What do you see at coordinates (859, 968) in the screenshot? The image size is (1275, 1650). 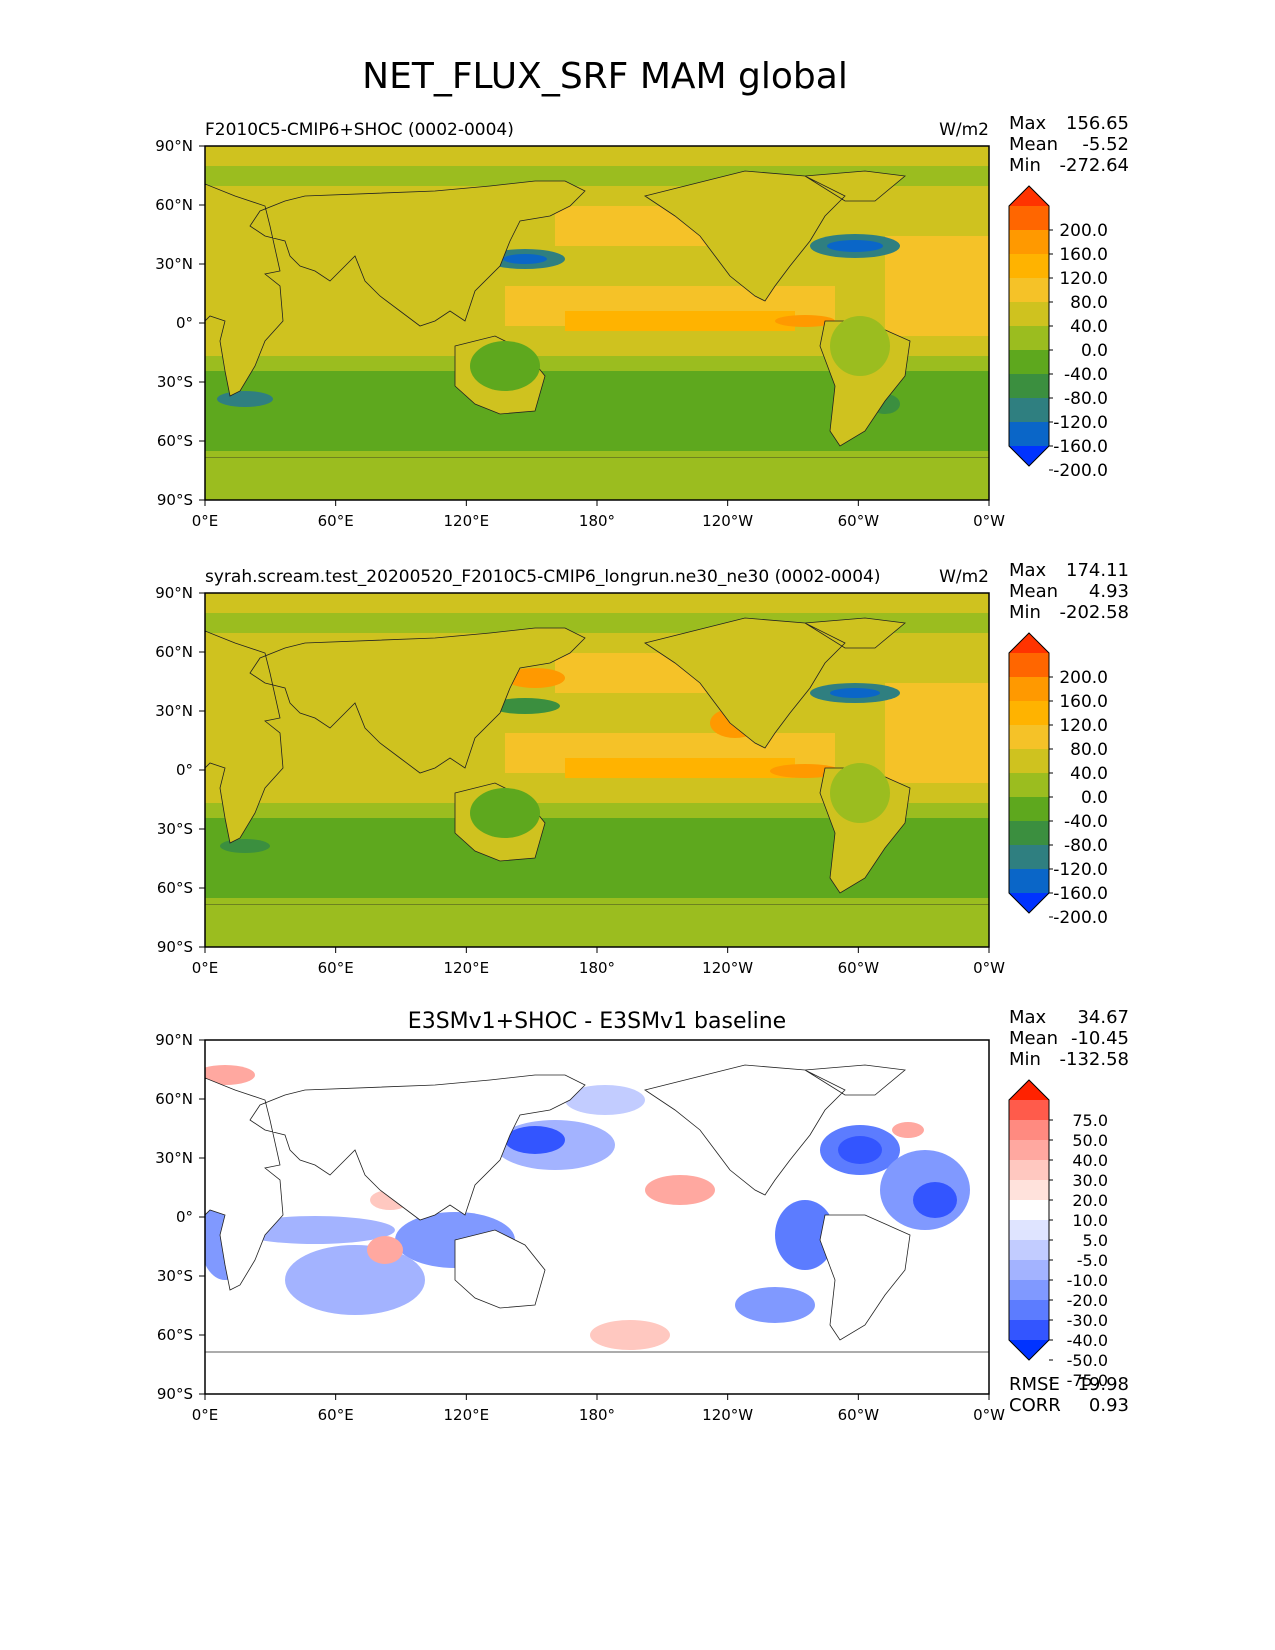 I see `x-tick-label: 60°W` at bounding box center [859, 968].